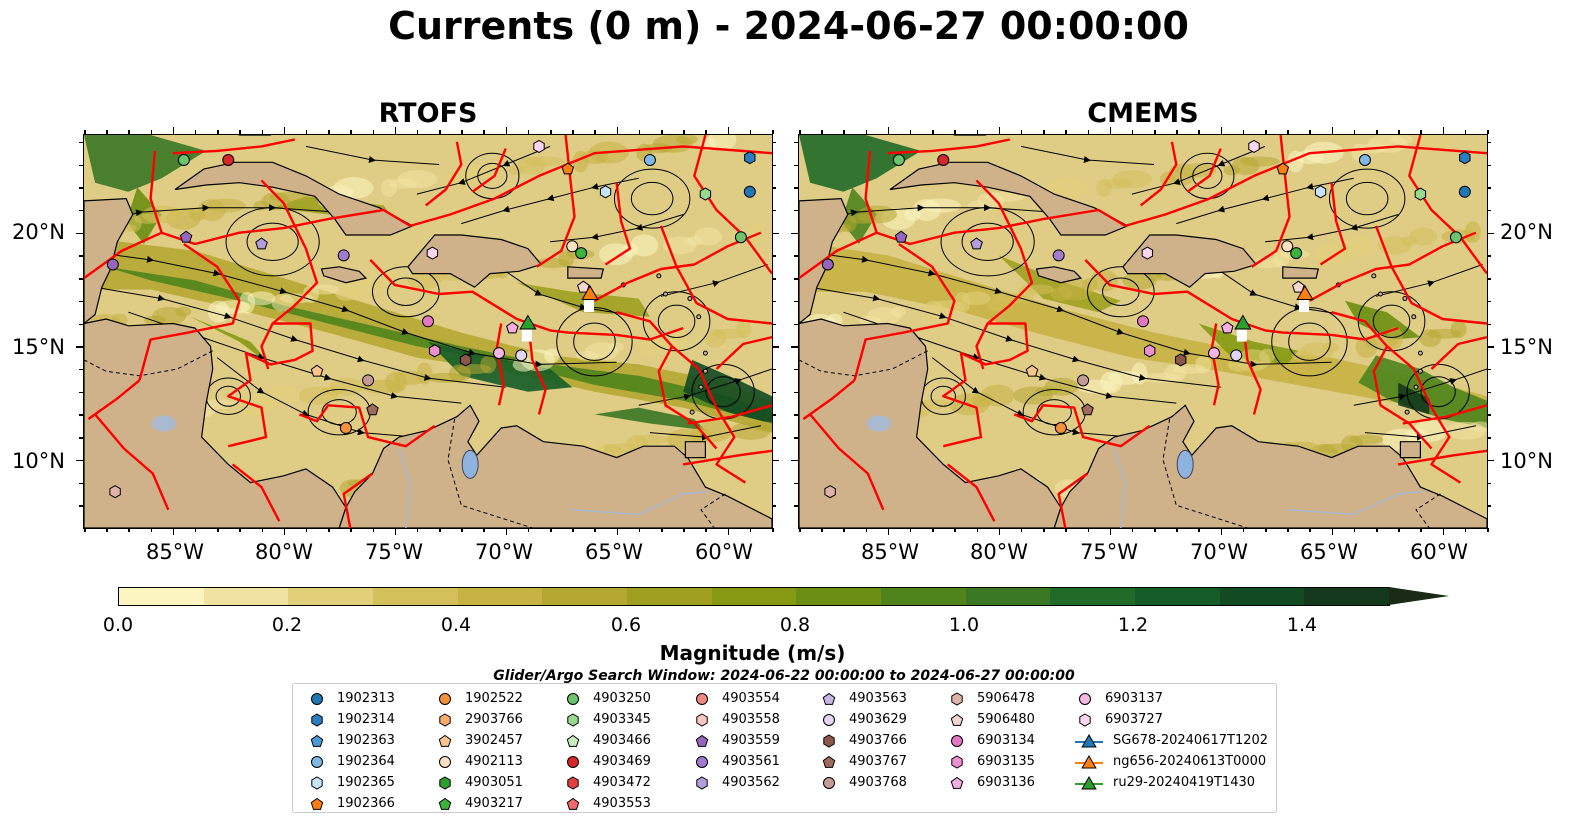 The height and width of the screenshot is (829, 1577). I want to click on legend-column: 4903563 4903629 4903766 4903767 4903768, so click(862, 740).